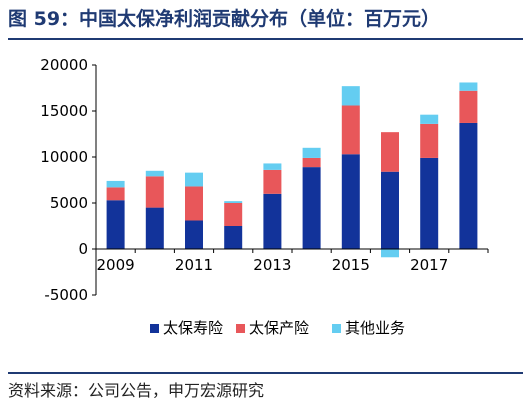 Image resolution: width=531 pixels, height=412 pixels. What do you see at coordinates (64, 157) in the screenshot?
I see `y-tick-label: 10000` at bounding box center [64, 157].